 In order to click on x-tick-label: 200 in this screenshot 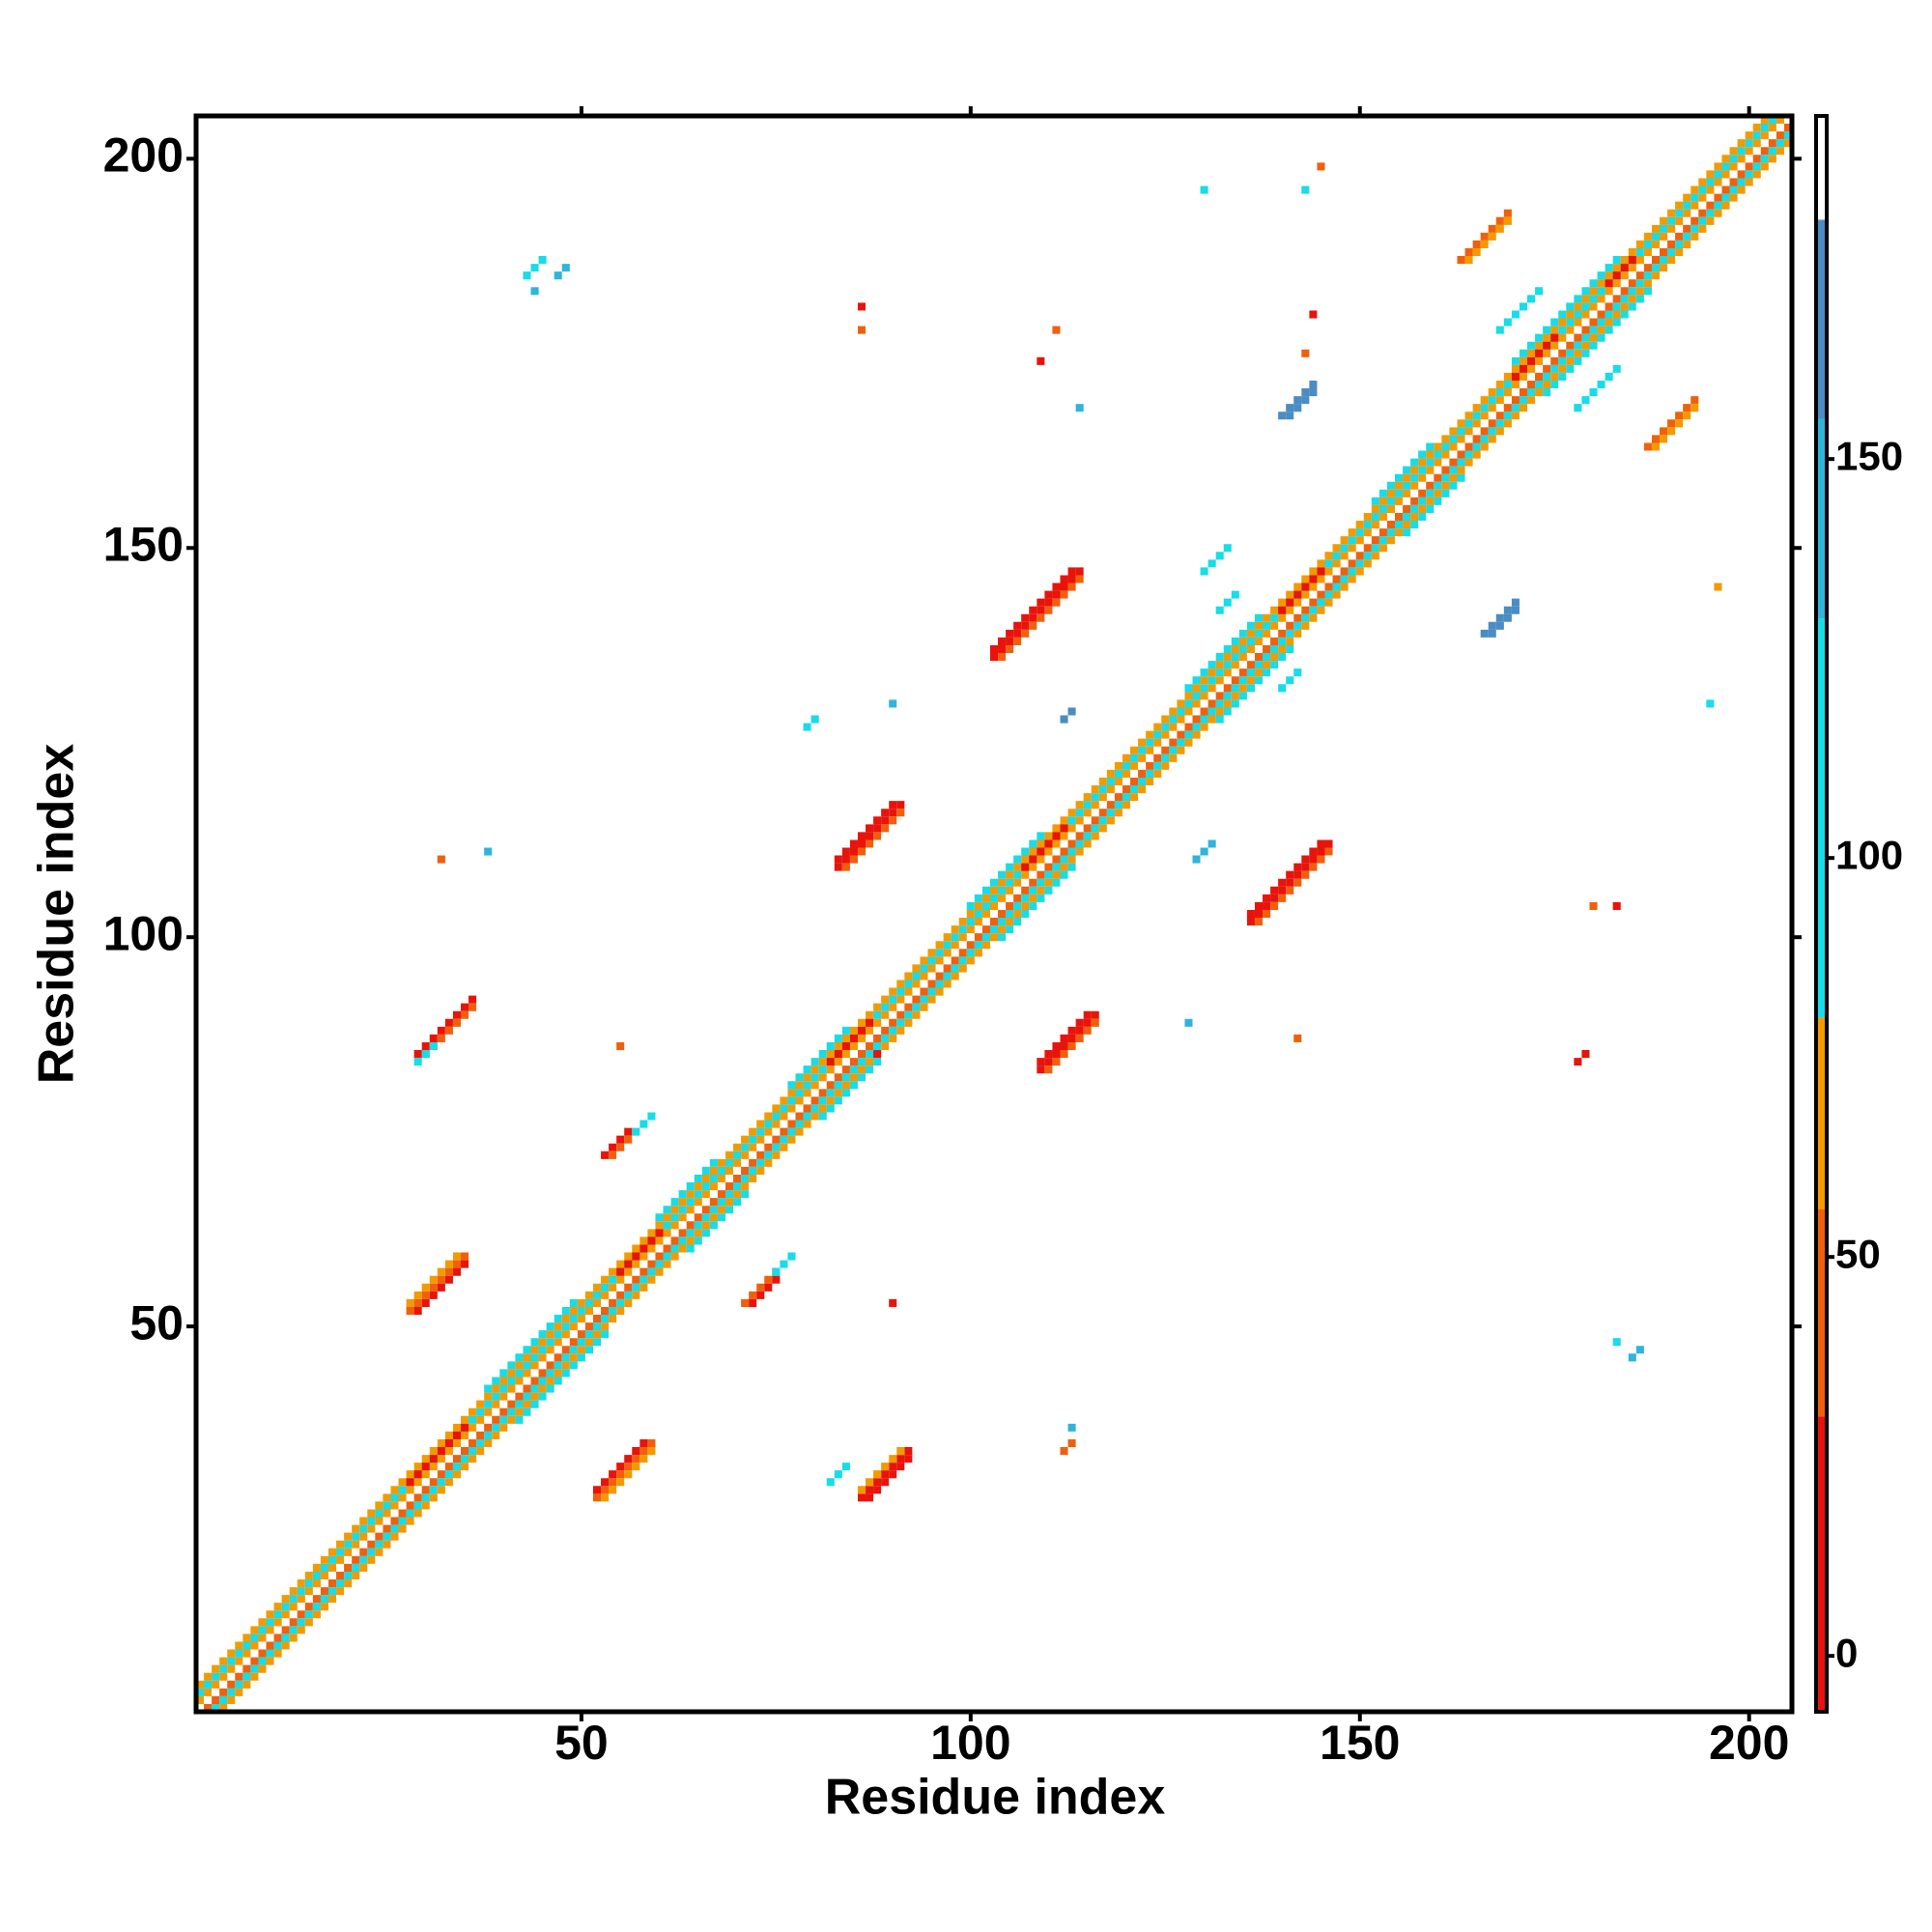, I will do `click(1749, 1743)`.